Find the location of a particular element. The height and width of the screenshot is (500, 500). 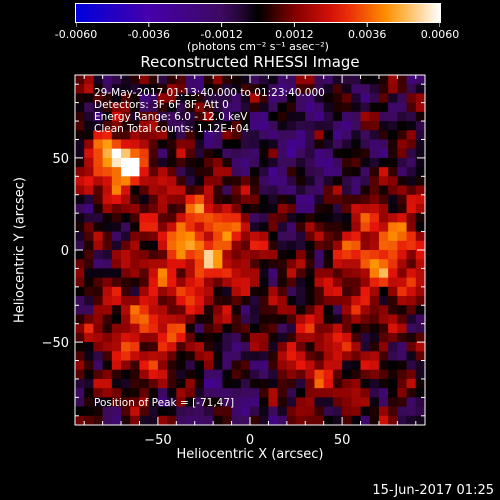

peak-position-label: Position of Peak = [-71,47] is located at coordinates (164, 403).